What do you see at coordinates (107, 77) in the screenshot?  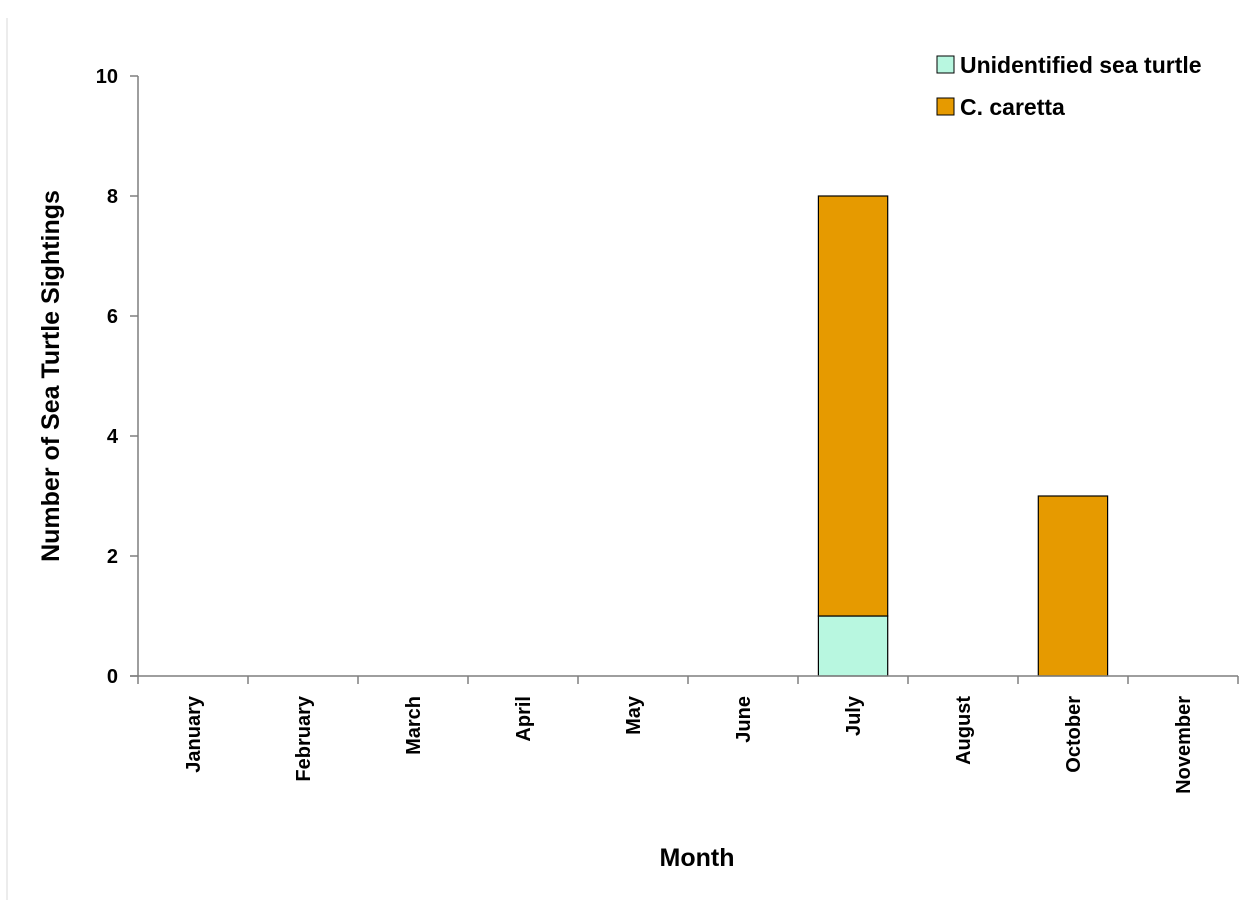 I see `y-tick-label-10: 10` at bounding box center [107, 77].